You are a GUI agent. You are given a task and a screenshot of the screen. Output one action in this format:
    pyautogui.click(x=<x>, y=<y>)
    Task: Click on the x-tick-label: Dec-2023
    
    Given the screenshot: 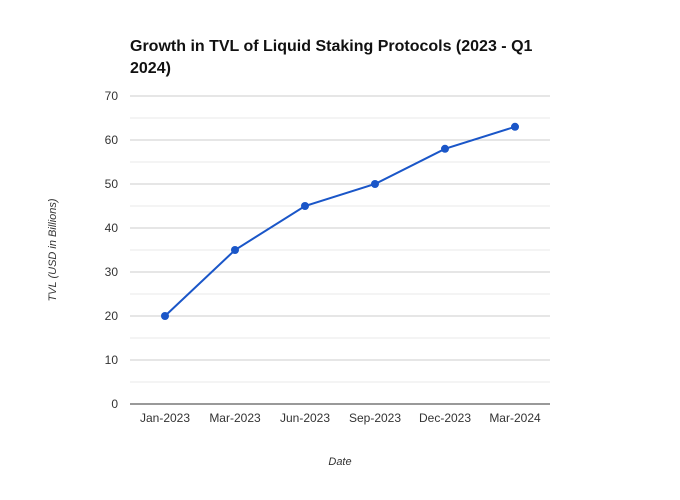 What is the action you would take?
    pyautogui.click(x=445, y=418)
    